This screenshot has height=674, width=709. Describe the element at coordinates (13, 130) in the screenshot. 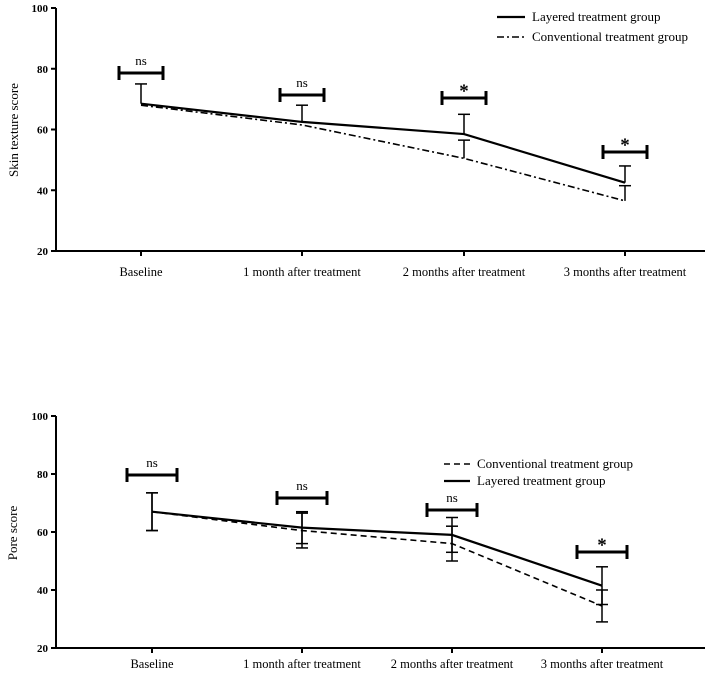

I see `y-axis-label: Skin texture score` at that location.